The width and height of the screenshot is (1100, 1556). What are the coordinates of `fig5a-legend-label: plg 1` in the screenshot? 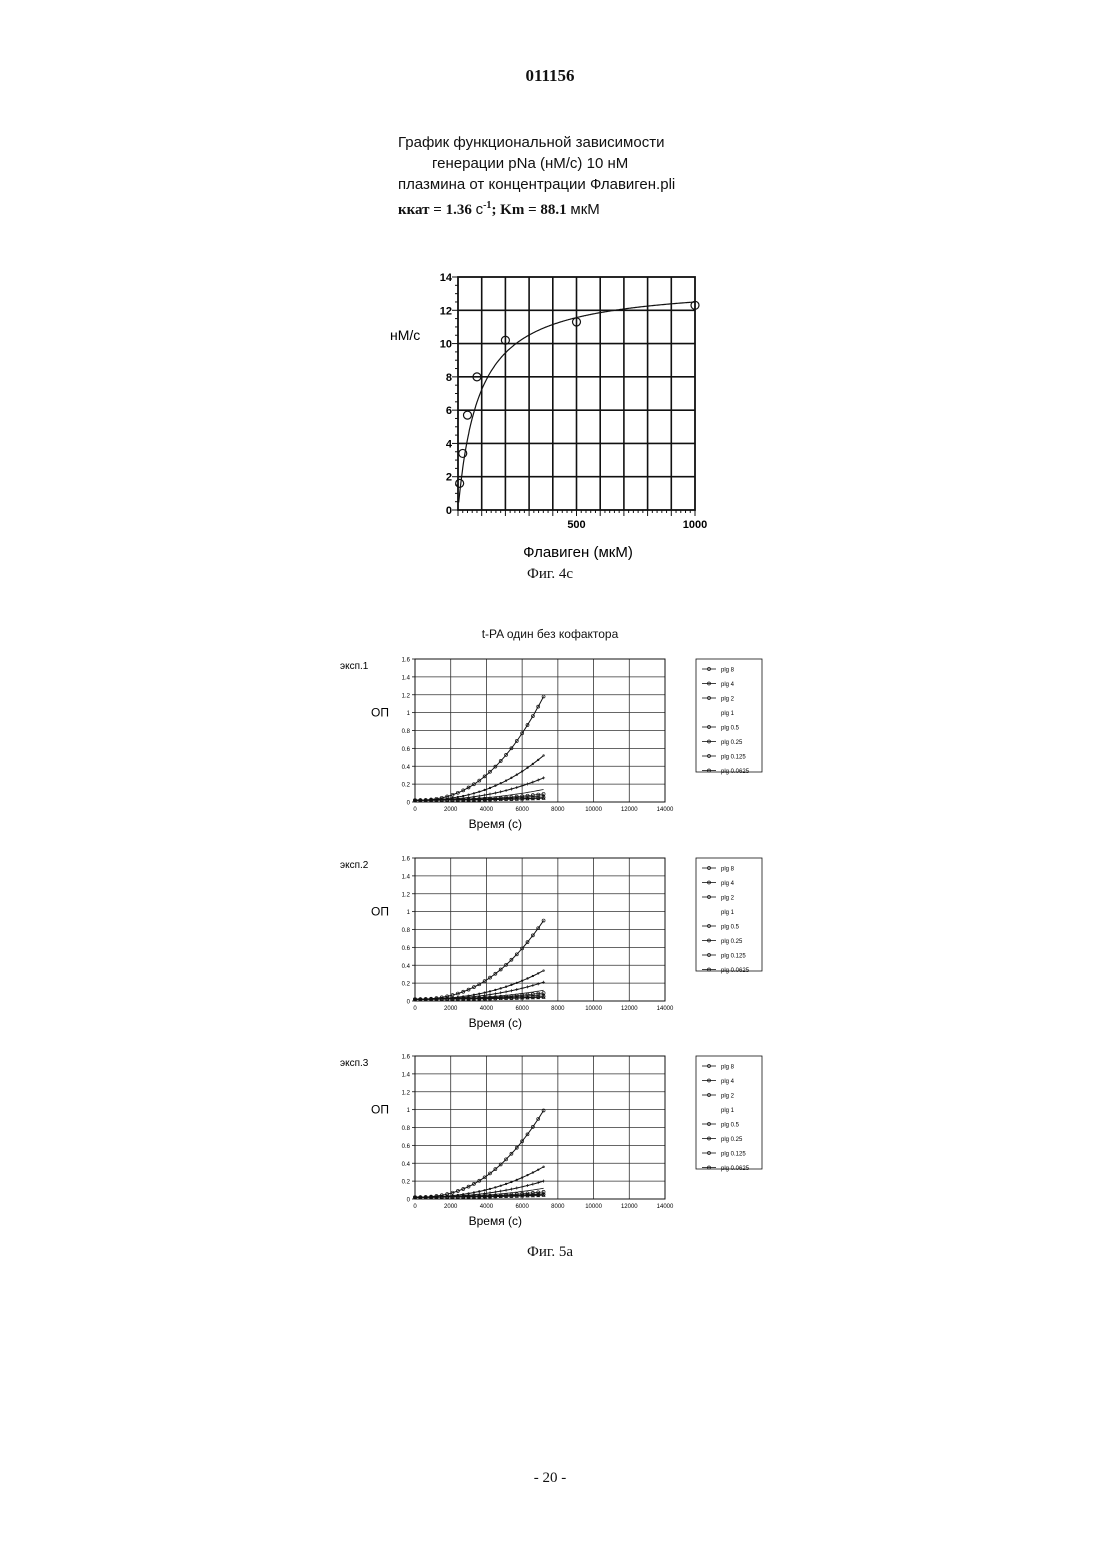 It's located at (728, 1111).